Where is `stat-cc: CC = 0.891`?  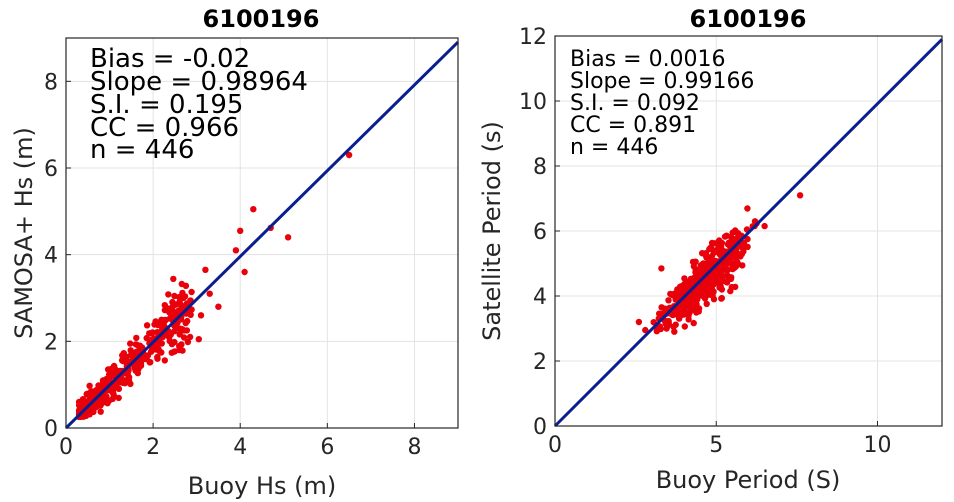
stat-cc: CC = 0.891 is located at coordinates (633, 125).